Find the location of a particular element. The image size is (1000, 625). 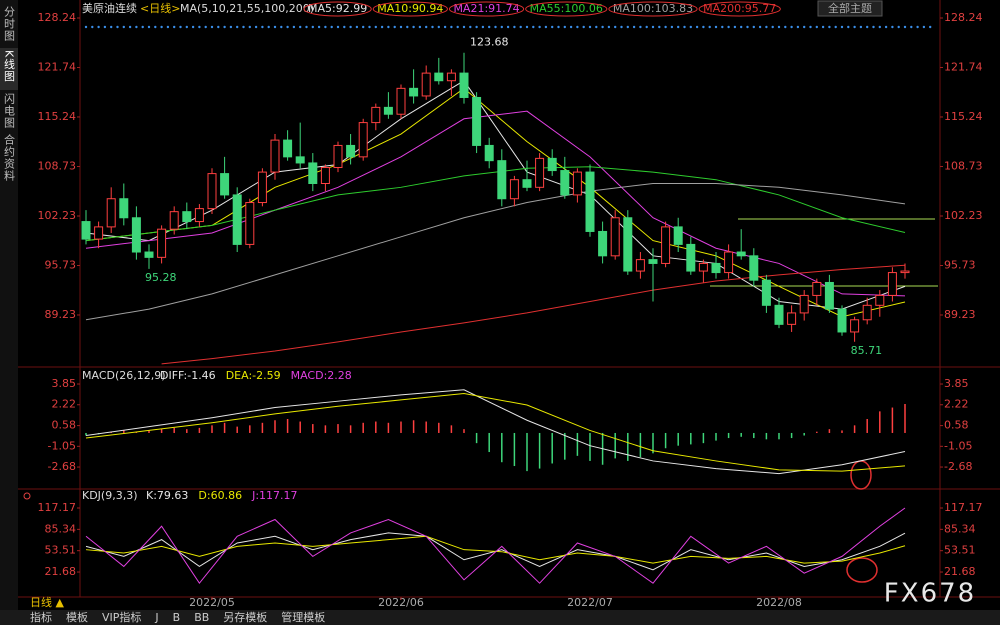

y-tick-label: 128.24 is located at coordinates (57, 17).